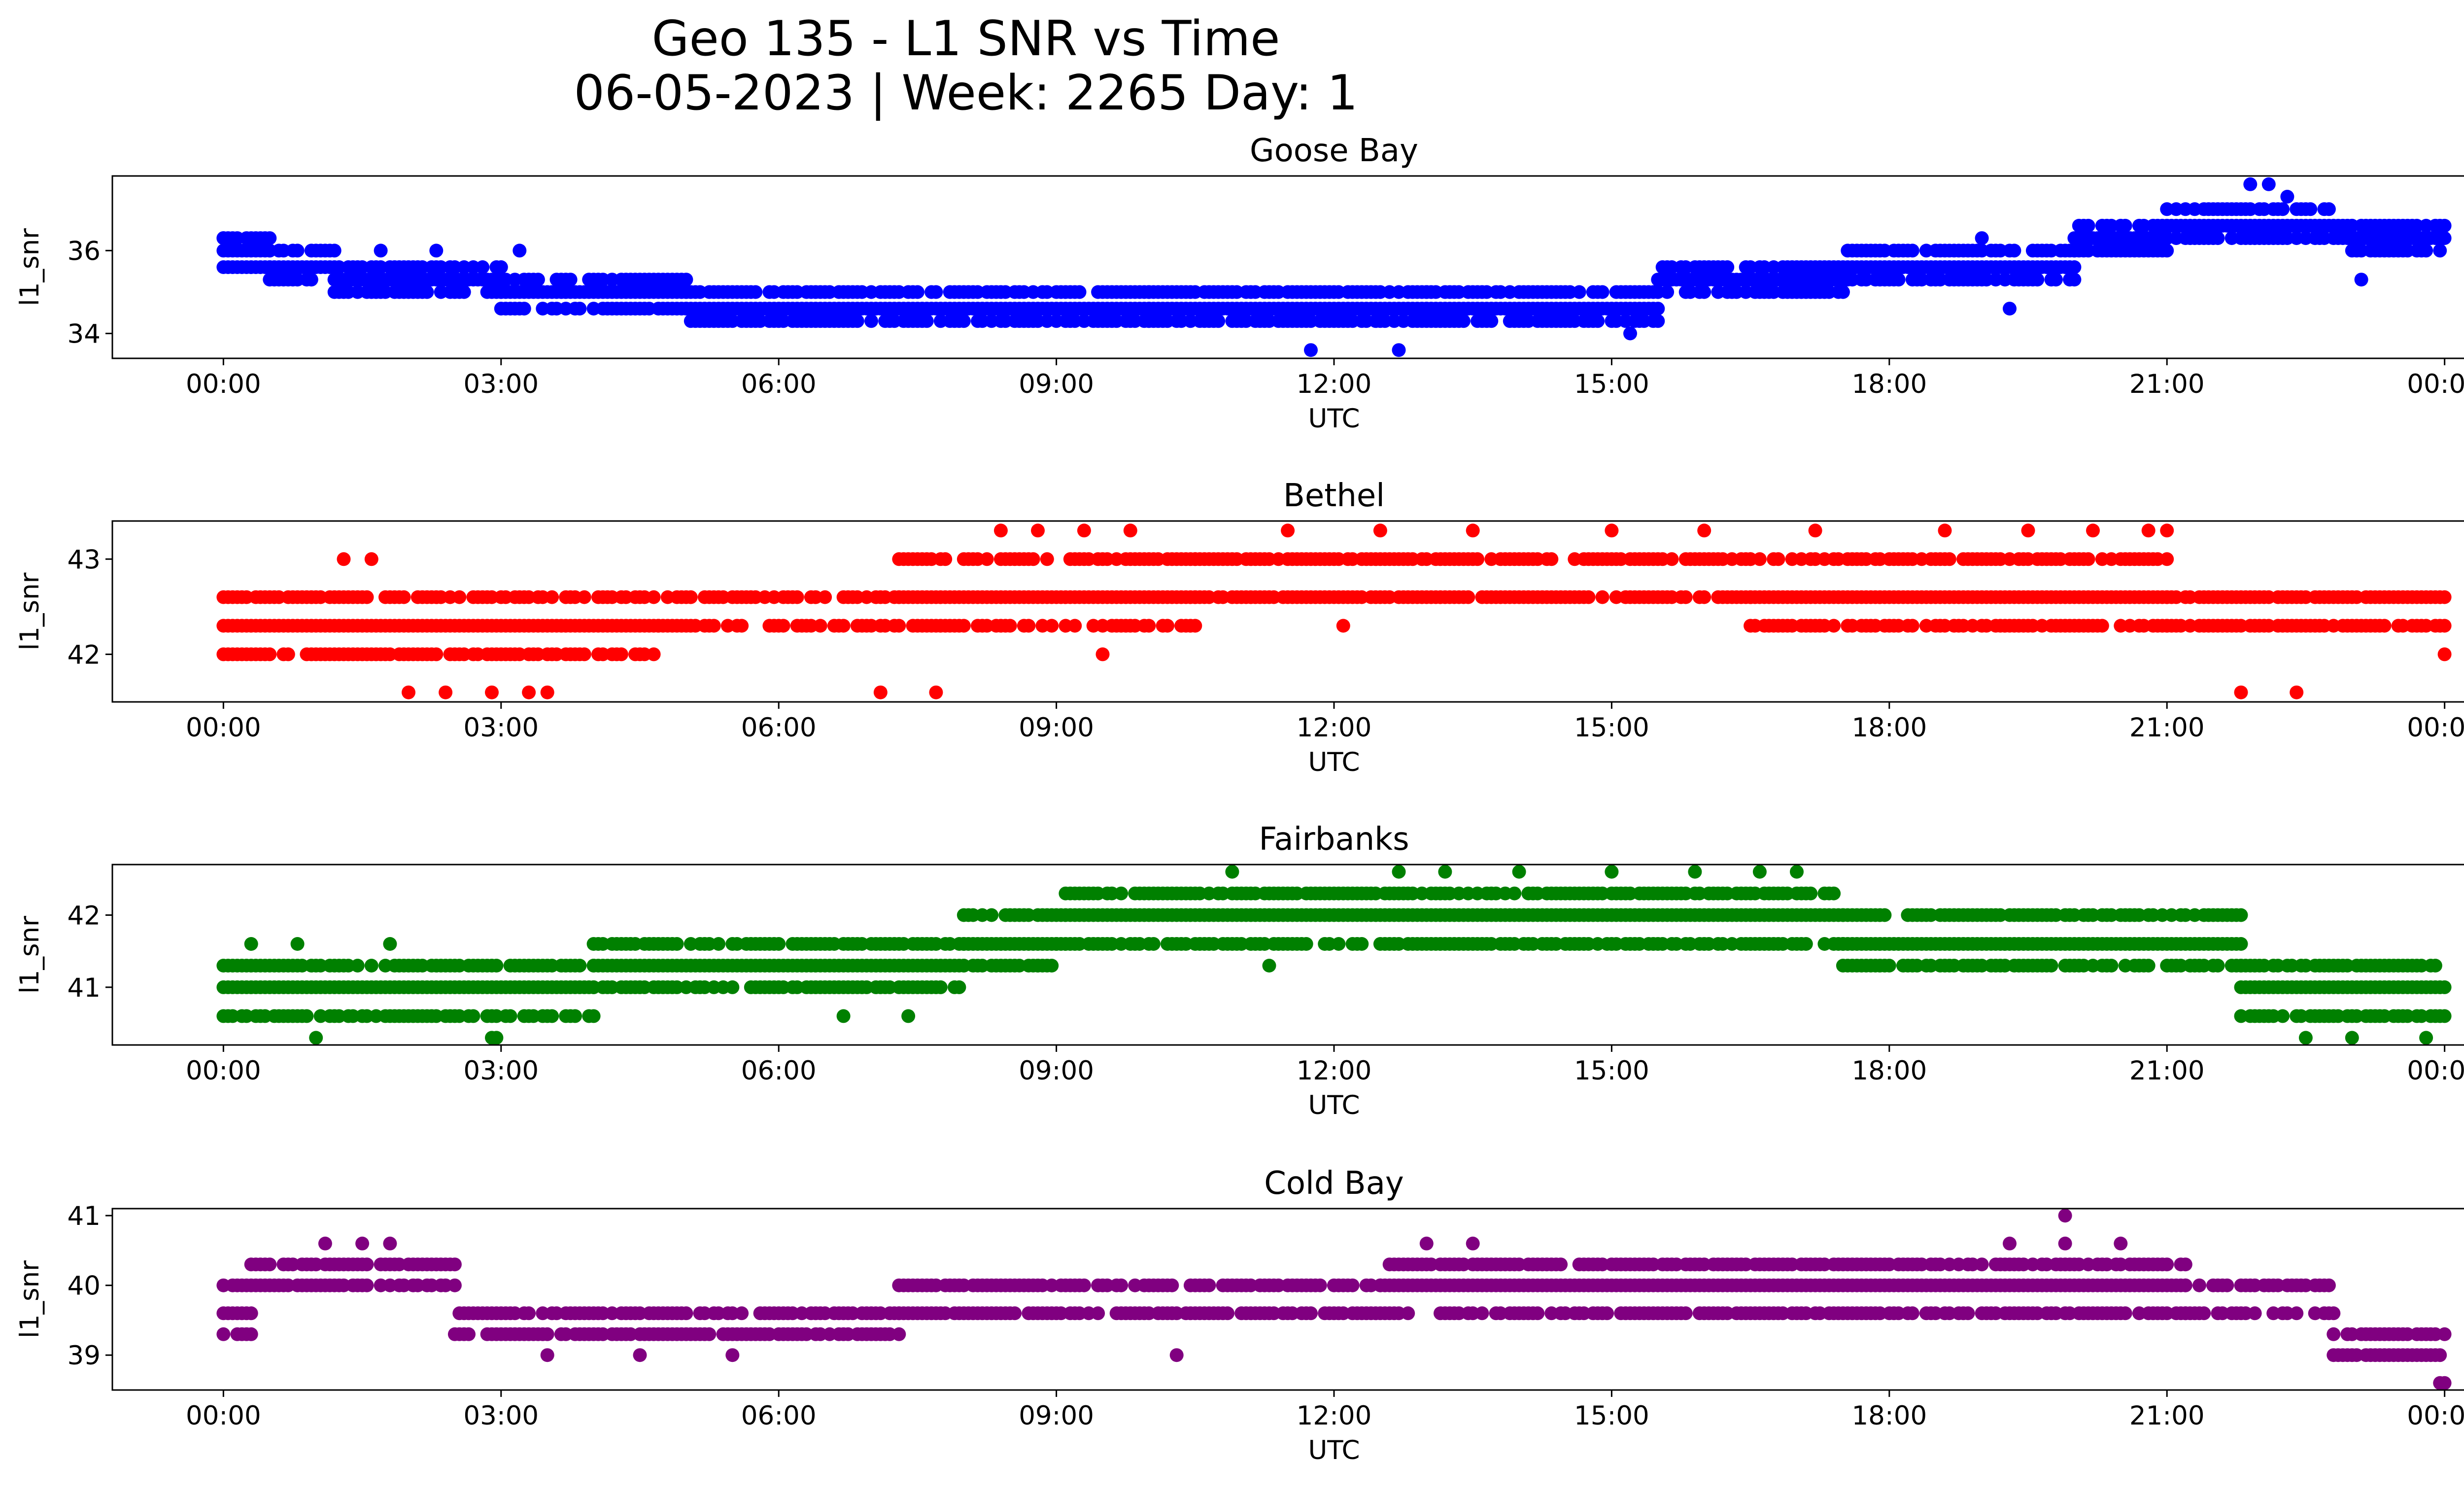  What do you see at coordinates (966, 93) in the screenshot?
I see `figure-title-line2: 06-05-2023 | Week: 2265 Day: 1` at bounding box center [966, 93].